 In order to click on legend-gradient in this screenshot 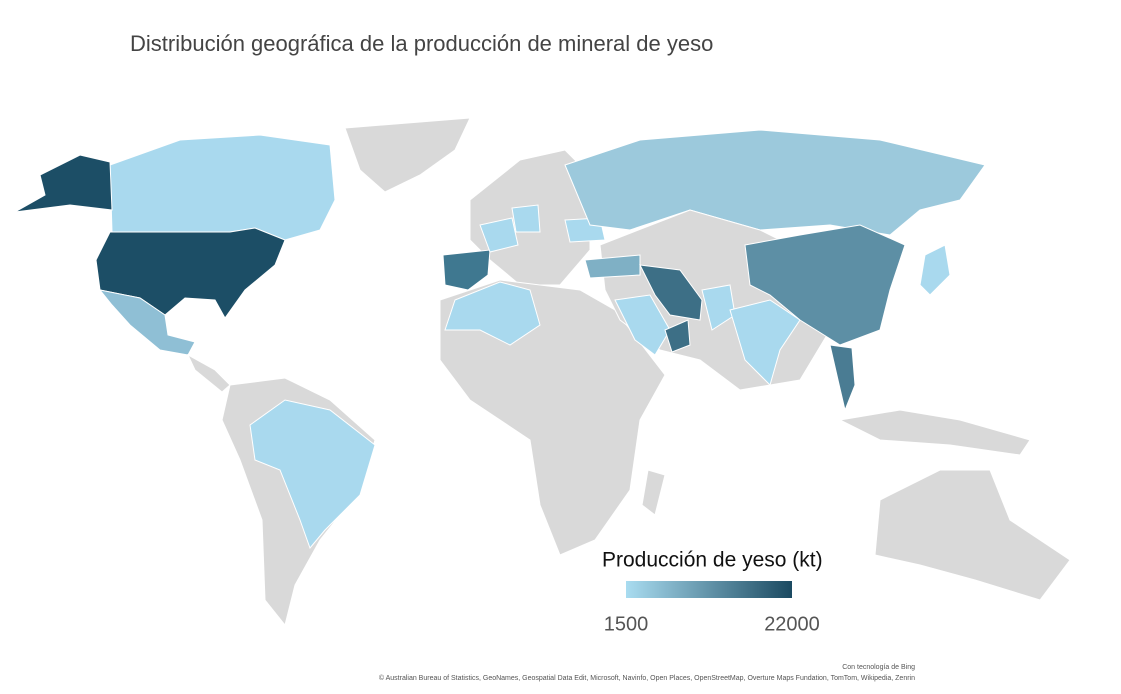, I will do `click(709, 589)`.